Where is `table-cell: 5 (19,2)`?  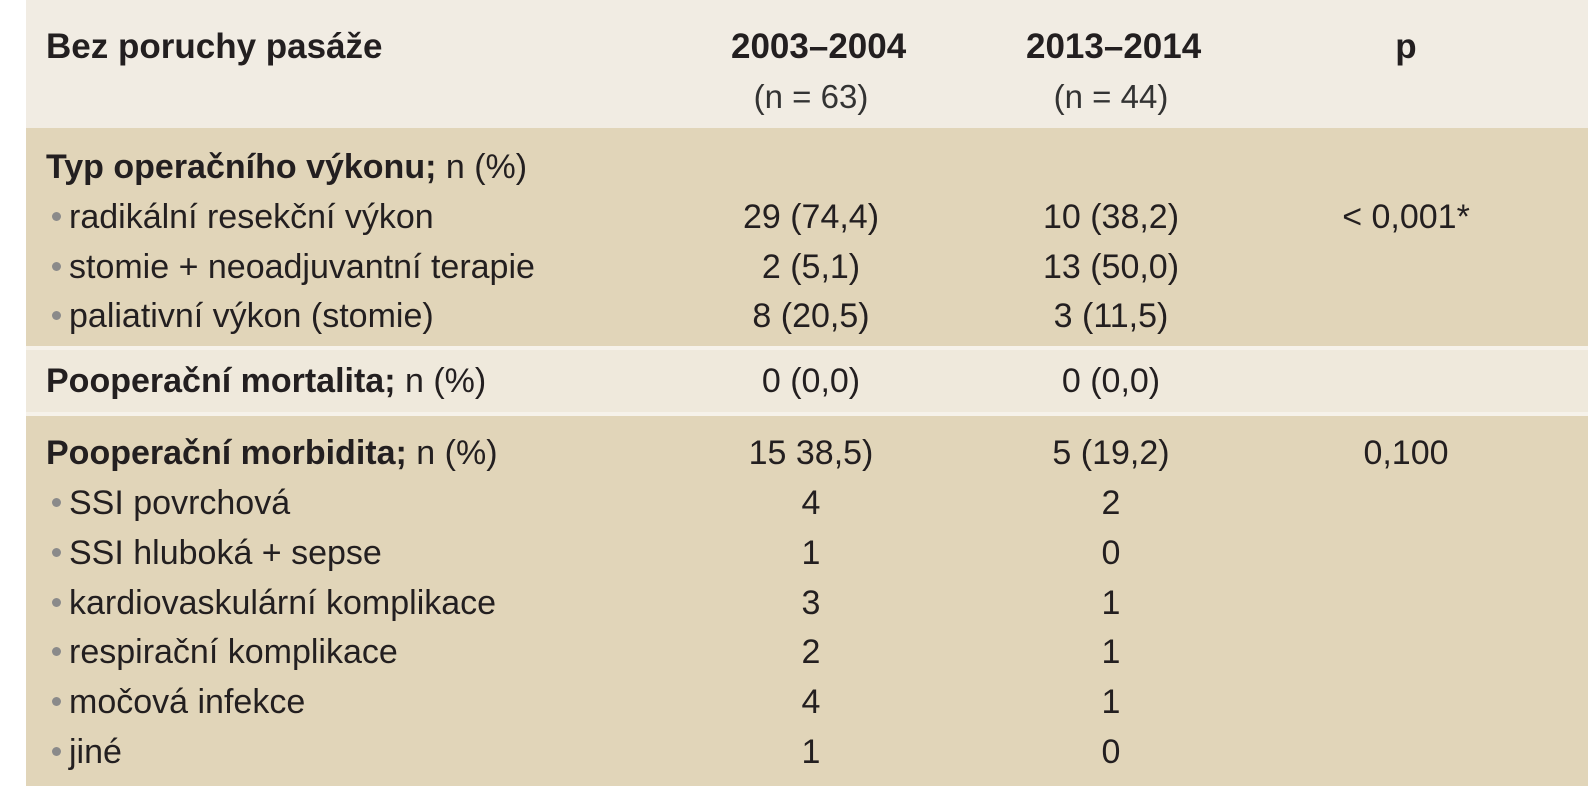 table-cell: 5 (19,2) is located at coordinates (1111, 453).